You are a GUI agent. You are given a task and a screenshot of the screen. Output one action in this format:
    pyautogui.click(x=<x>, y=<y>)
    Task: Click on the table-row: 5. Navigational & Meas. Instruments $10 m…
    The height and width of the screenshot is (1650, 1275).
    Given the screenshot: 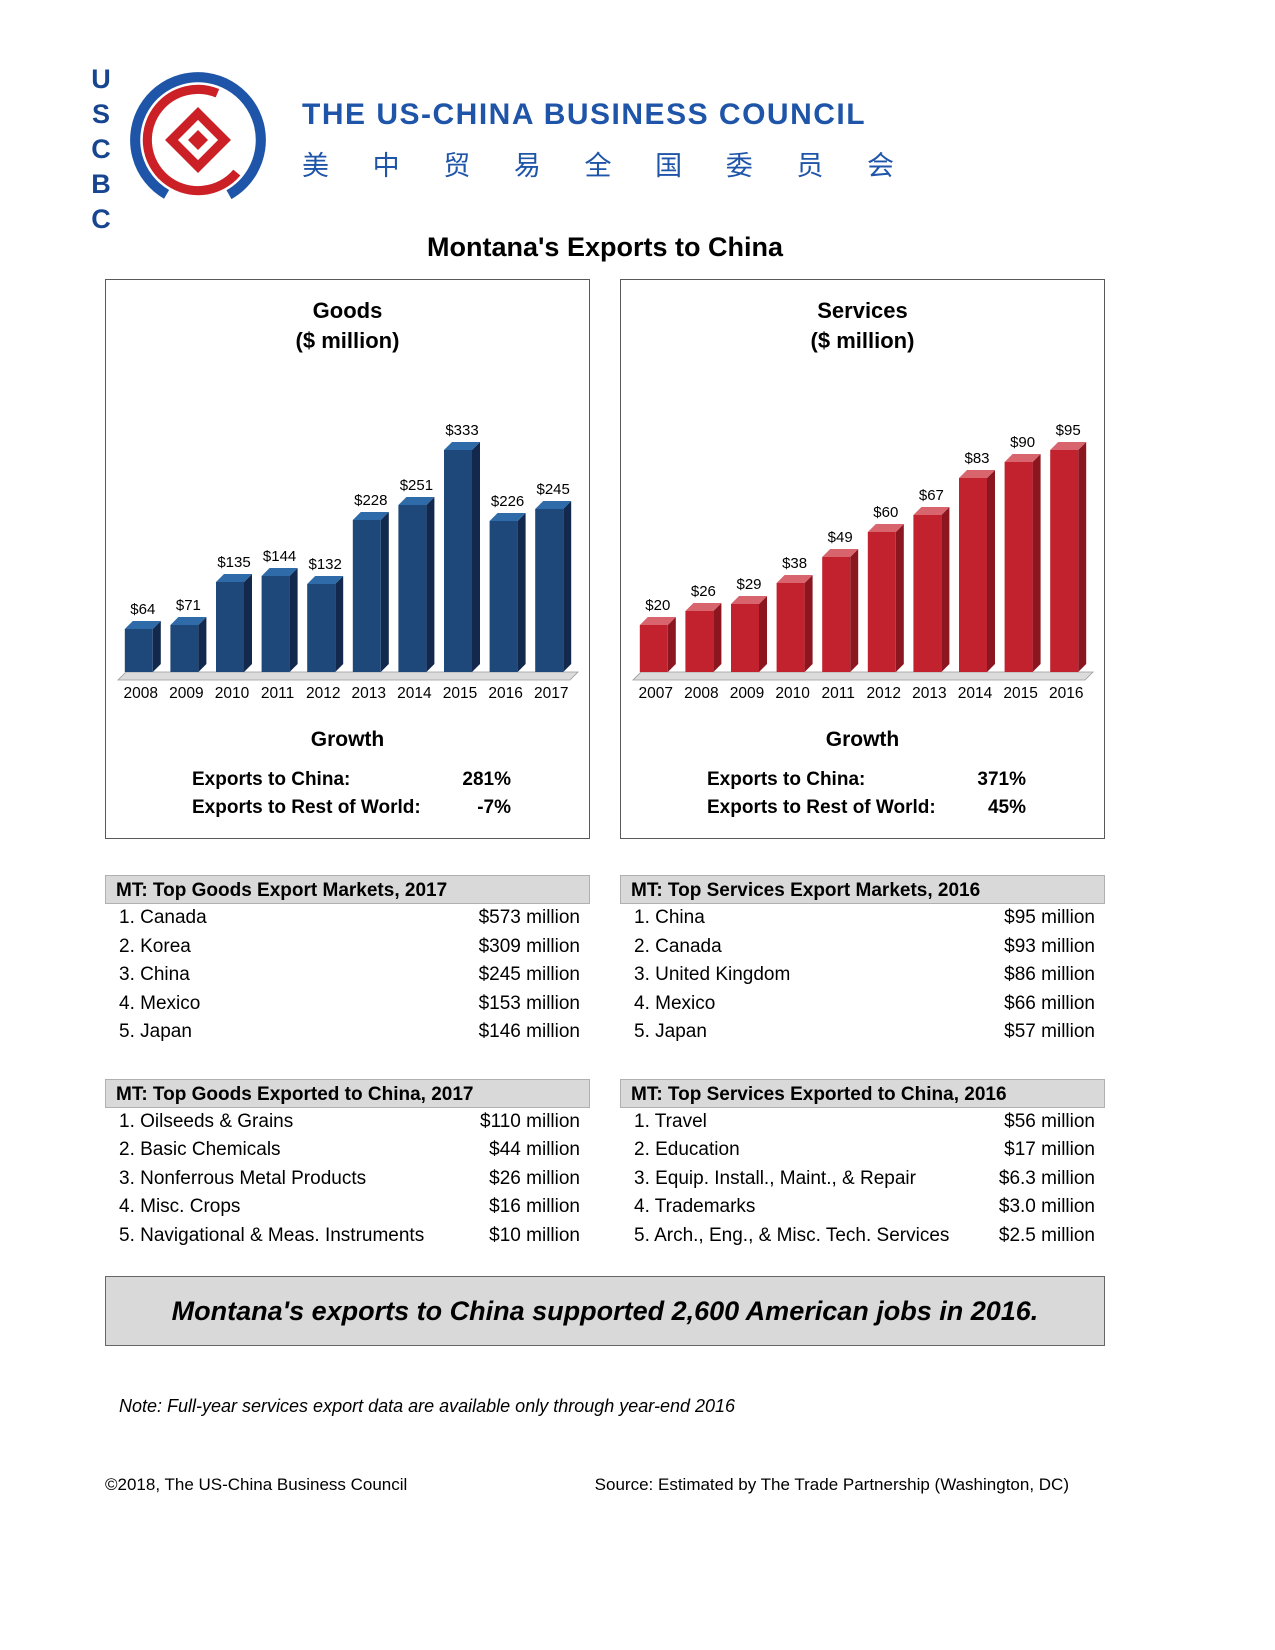 What is the action you would take?
    pyautogui.click(x=347, y=1236)
    